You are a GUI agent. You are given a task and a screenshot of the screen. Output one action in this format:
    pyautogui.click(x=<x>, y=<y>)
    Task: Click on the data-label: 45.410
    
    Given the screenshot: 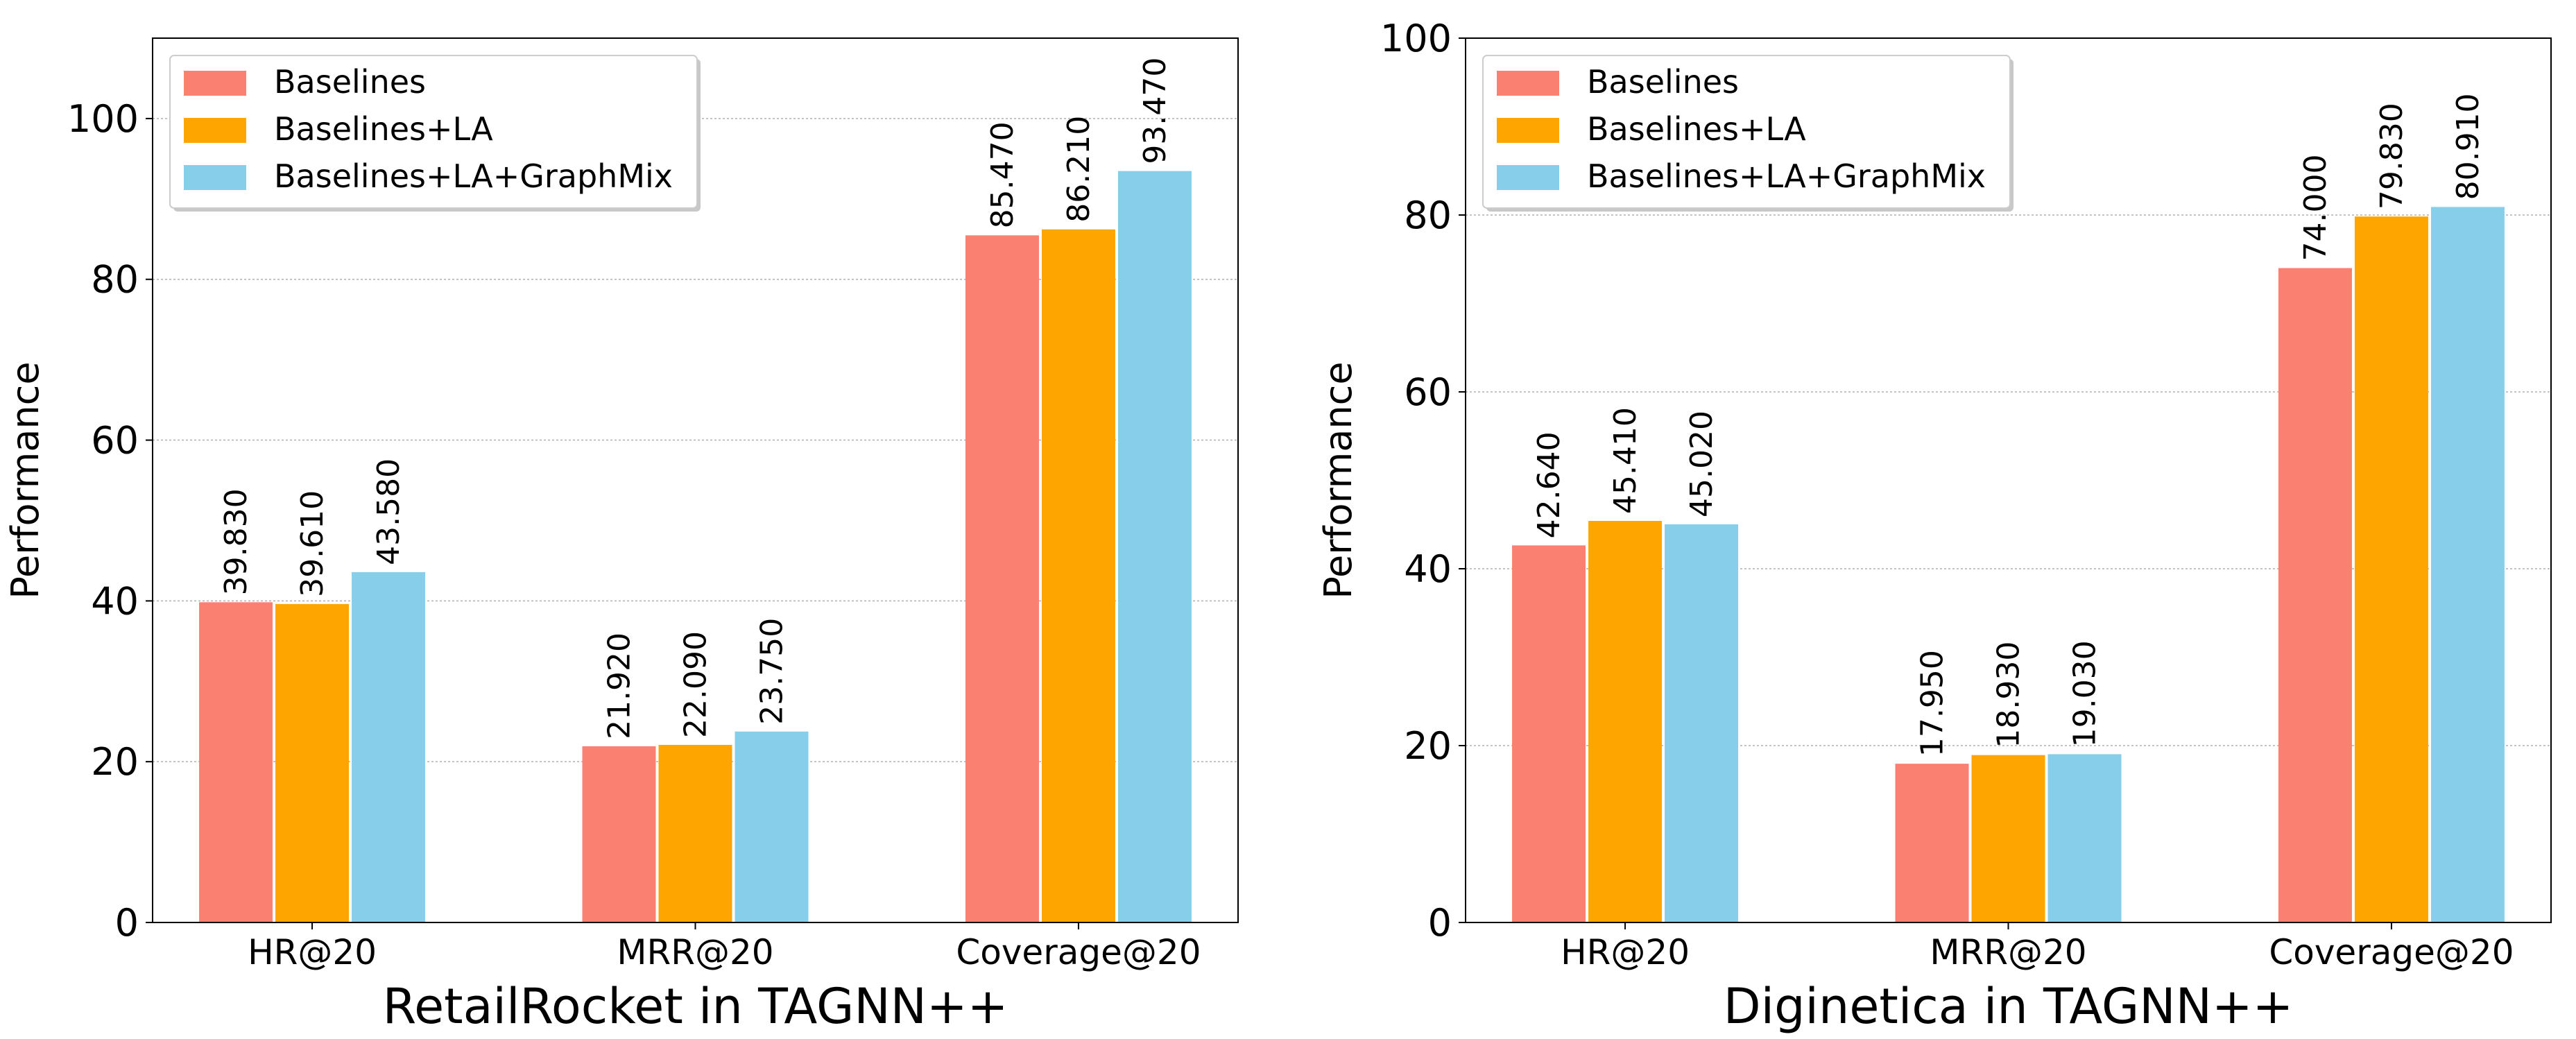 What is the action you would take?
    pyautogui.click(x=1625, y=461)
    